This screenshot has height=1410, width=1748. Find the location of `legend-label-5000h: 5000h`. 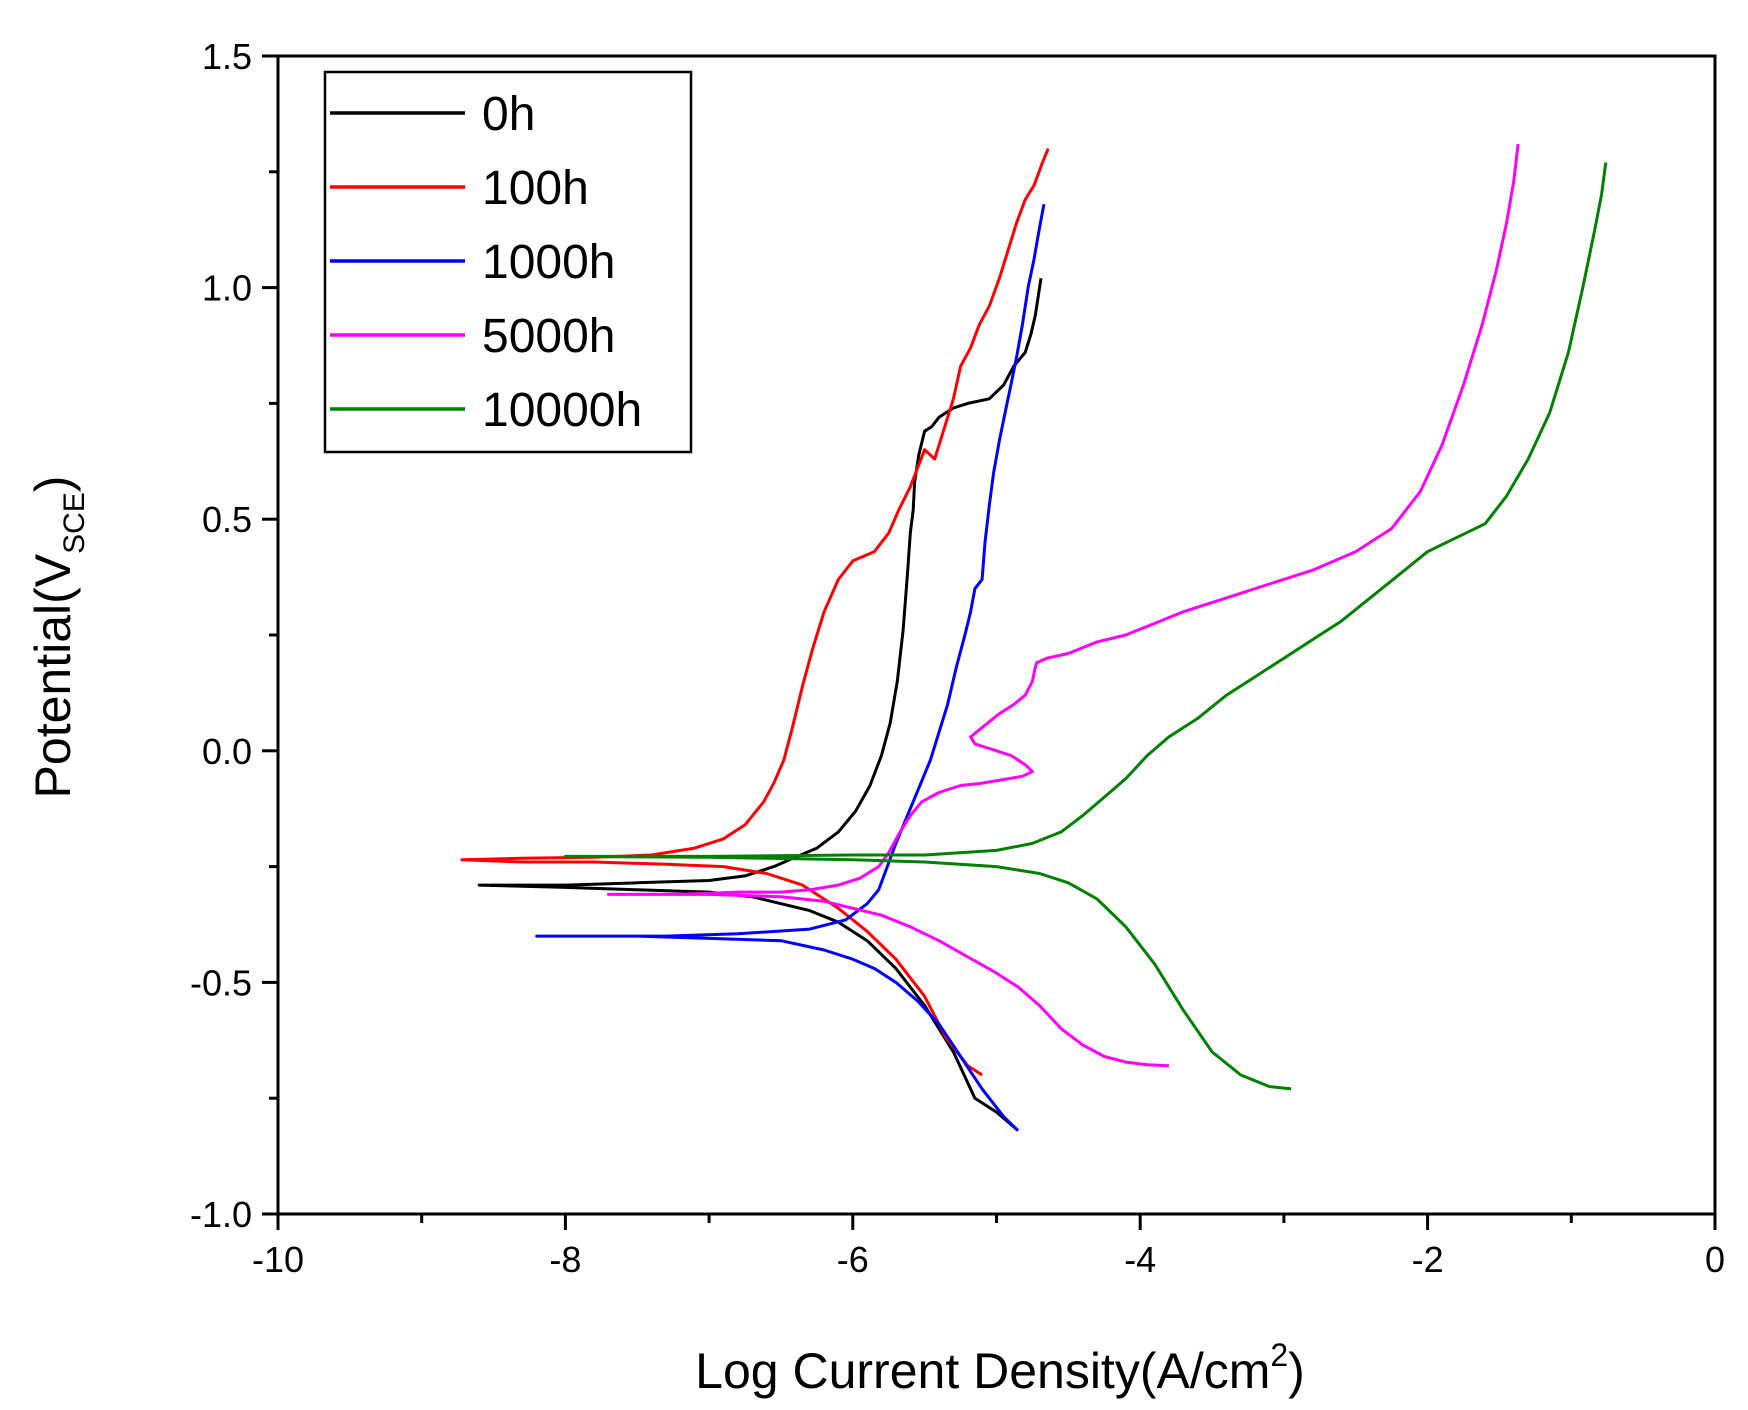

legend-label-5000h: 5000h is located at coordinates (548, 336).